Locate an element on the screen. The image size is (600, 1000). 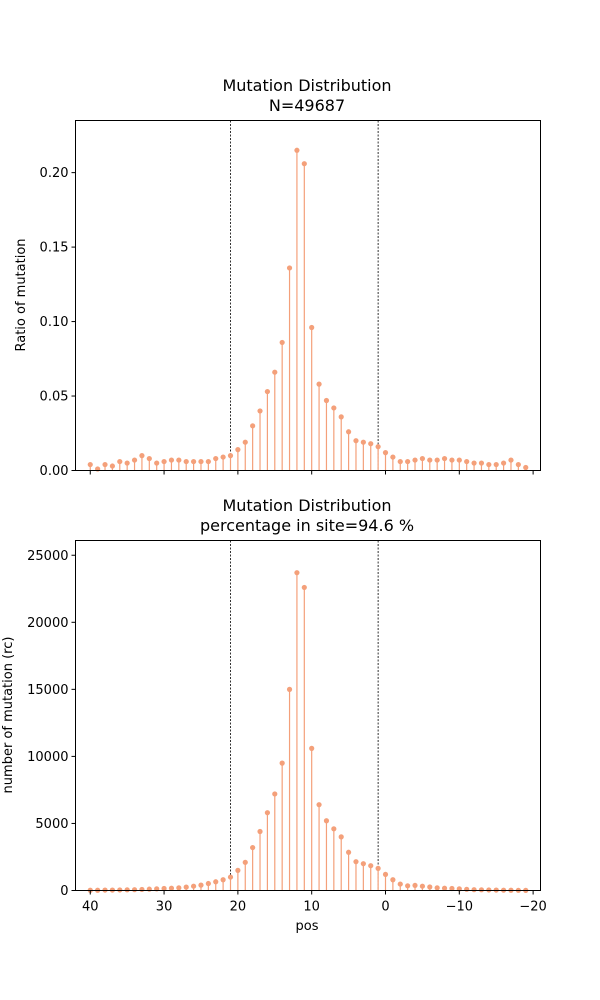
count-panel-y-ticks: 0 5000 10000 15000 20000 25000 is located at coordinates (51, 724).